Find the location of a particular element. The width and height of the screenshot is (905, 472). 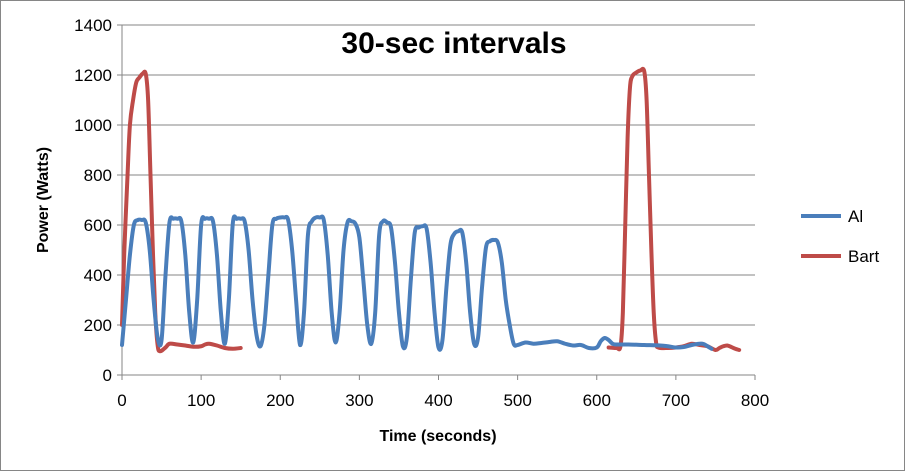

y-axis-title: Power (Watts) is located at coordinates (43, 200).